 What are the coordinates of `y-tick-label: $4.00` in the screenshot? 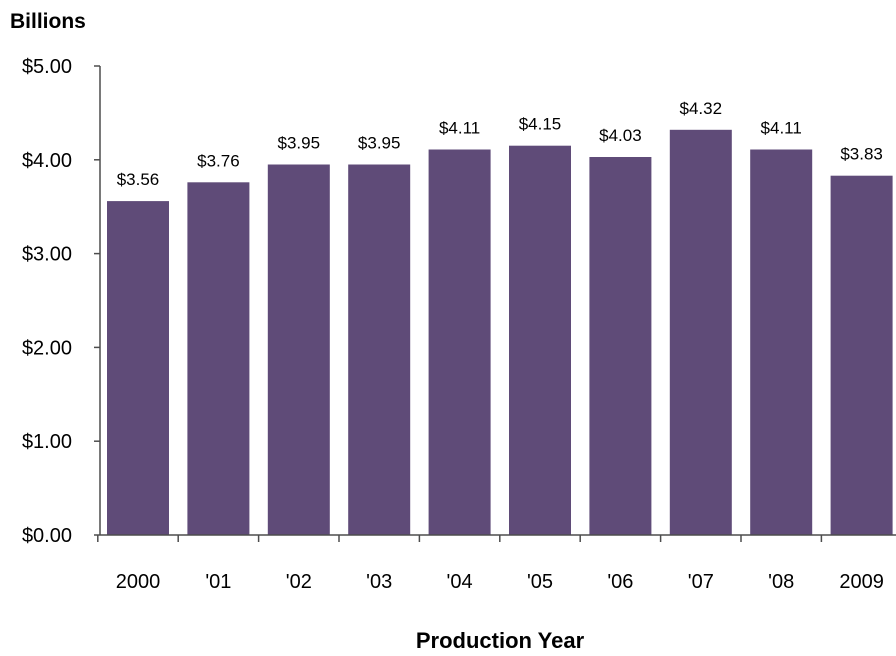 It's located at (47, 161).